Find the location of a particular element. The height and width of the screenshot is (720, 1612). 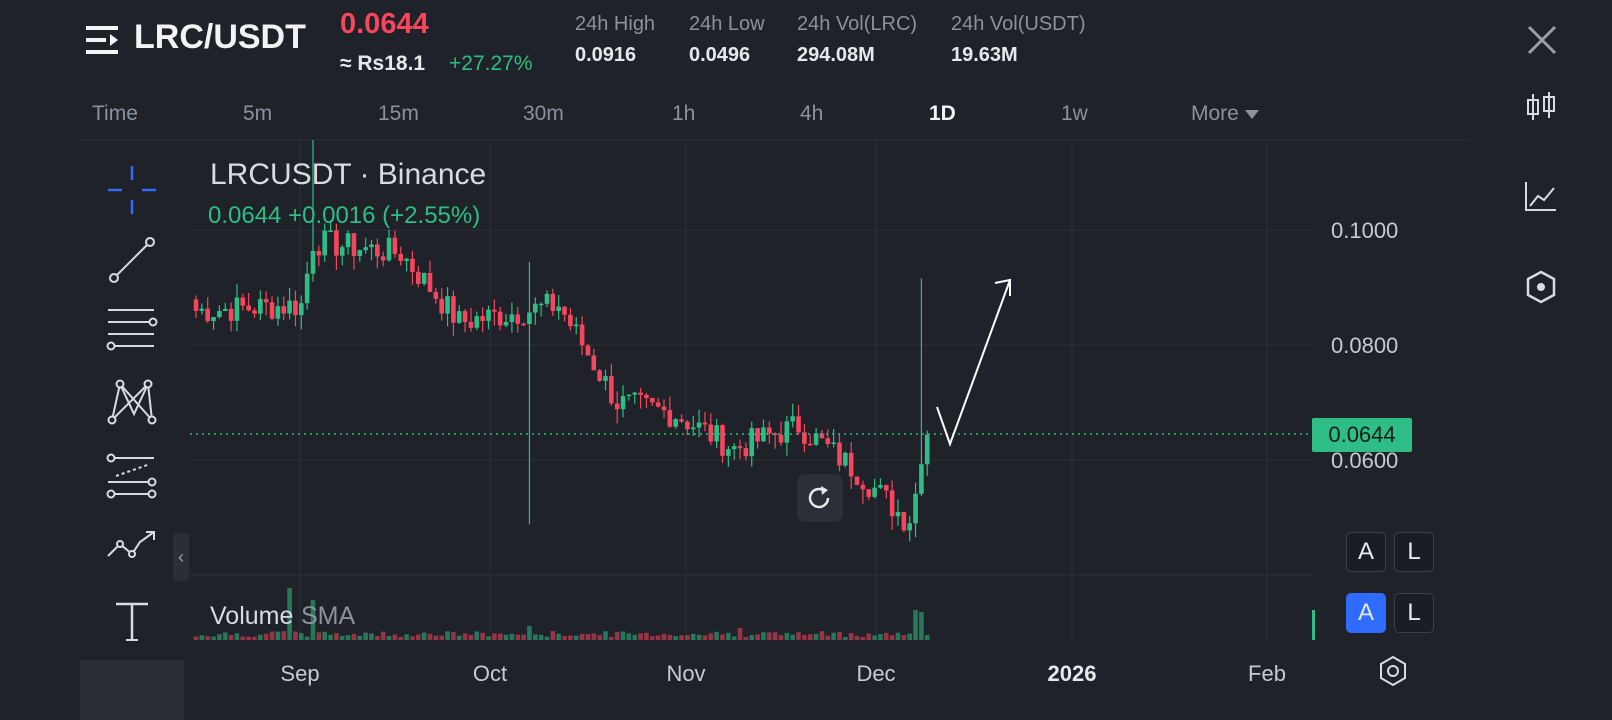

x-tick-label: Sep is located at coordinates (299, 673).